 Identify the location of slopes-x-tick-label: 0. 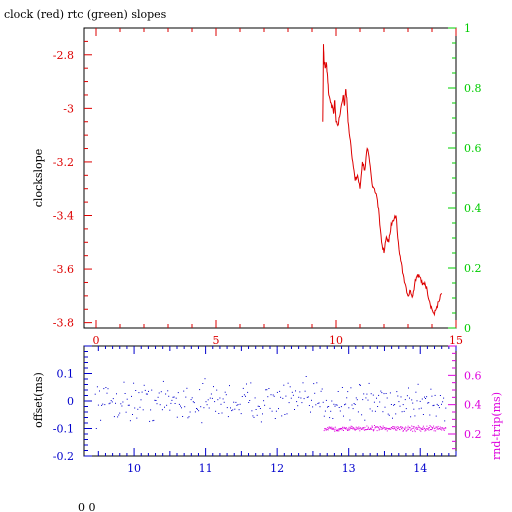
(96, 340).